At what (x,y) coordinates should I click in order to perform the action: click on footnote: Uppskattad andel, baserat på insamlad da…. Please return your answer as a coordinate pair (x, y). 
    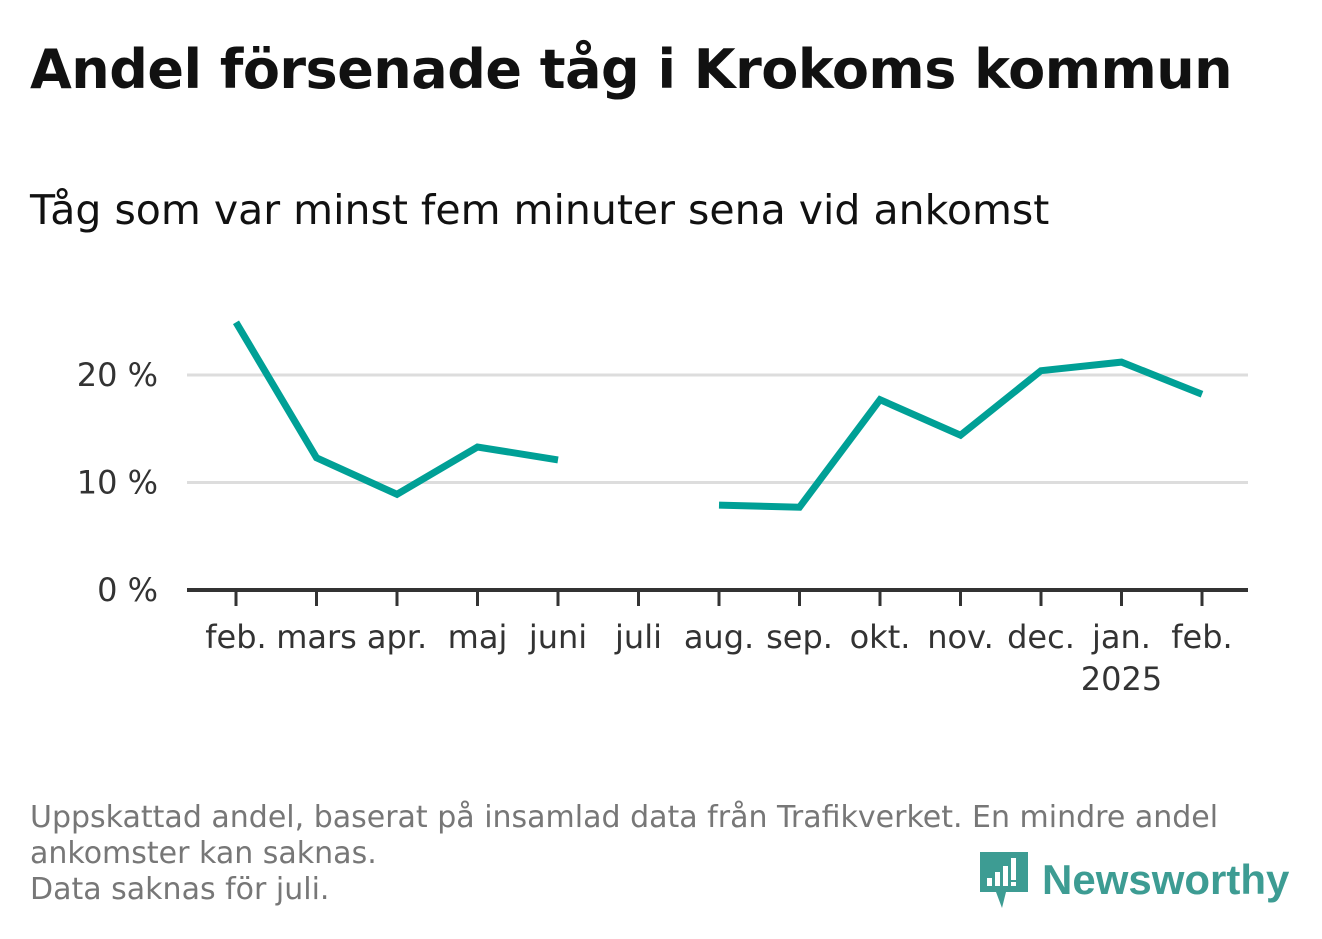
    Looking at the image, I should click on (624, 854).